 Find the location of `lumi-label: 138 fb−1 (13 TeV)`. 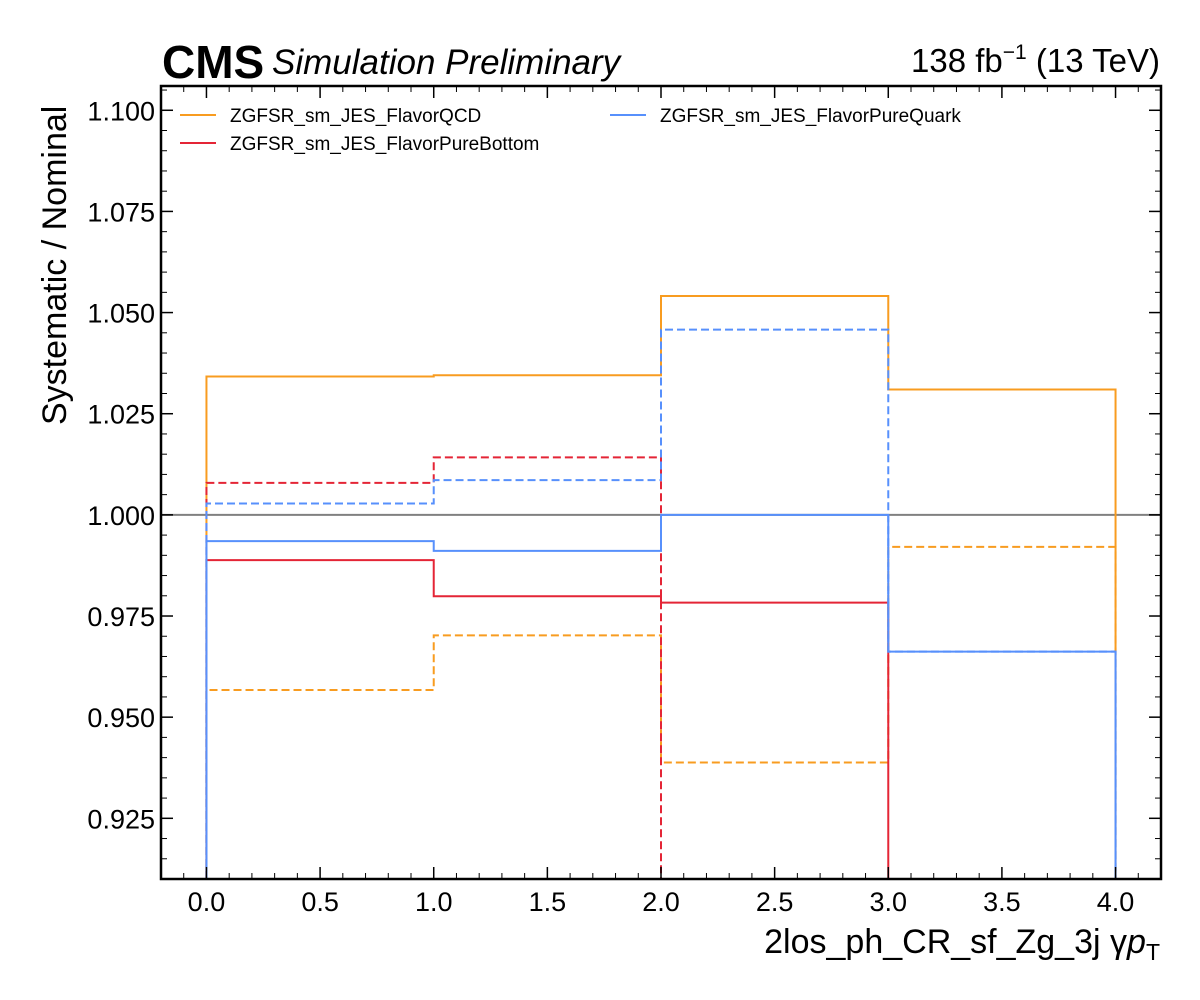

lumi-label: 138 fb−1 (13 TeV) is located at coordinates (1035, 60).